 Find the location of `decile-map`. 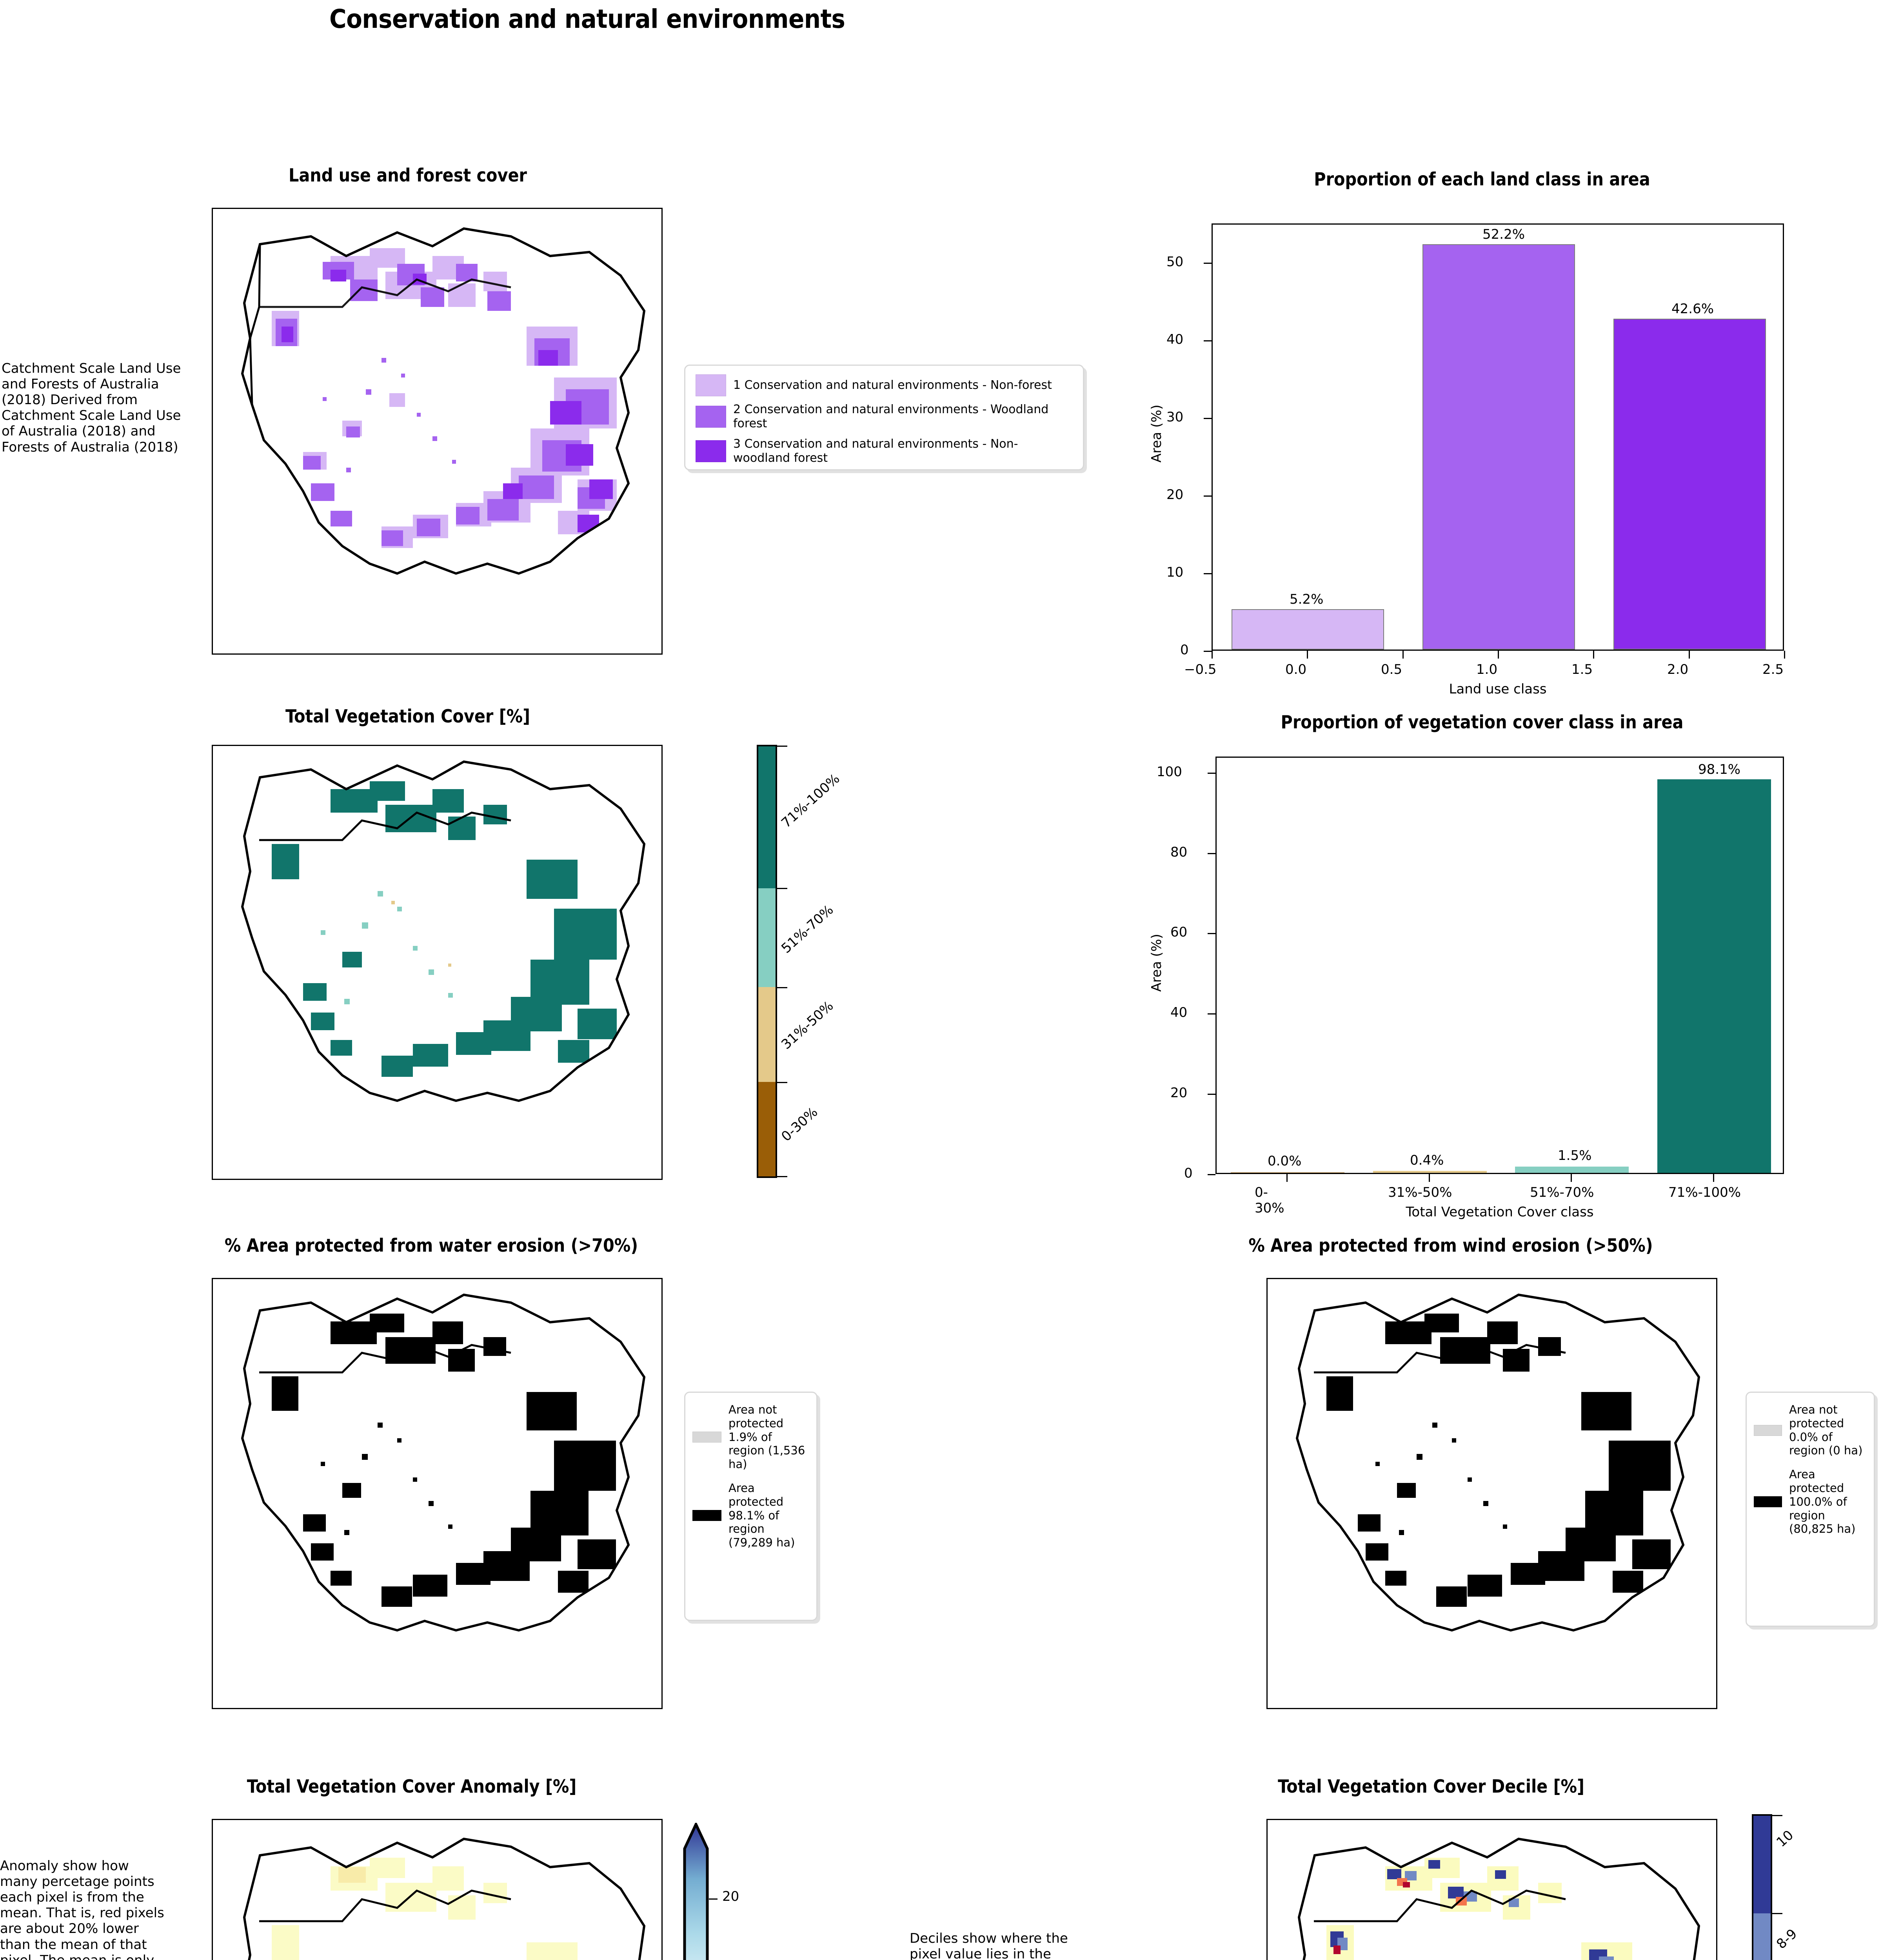

decile-map is located at coordinates (1491, 1889).